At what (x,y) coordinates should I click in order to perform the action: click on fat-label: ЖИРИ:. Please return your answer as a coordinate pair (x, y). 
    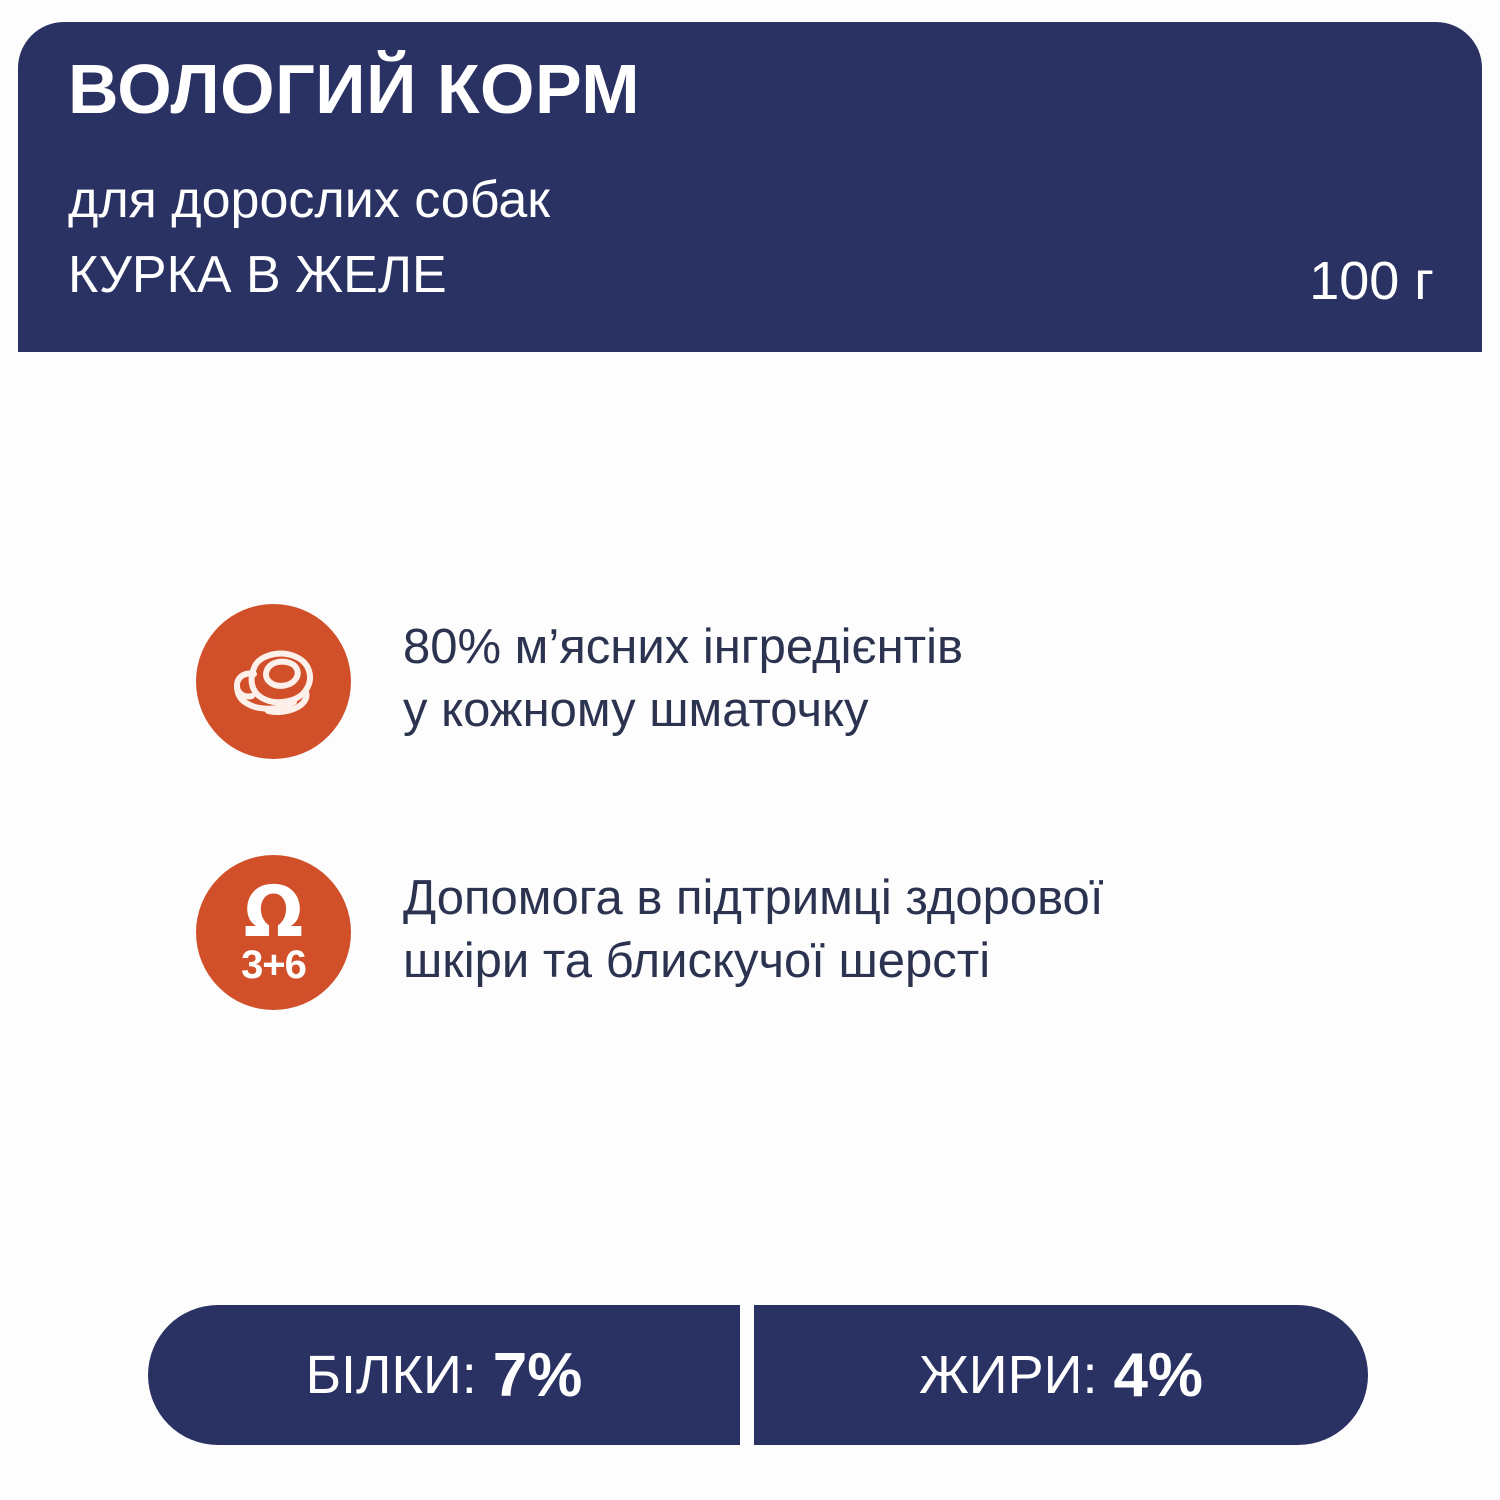
    Looking at the image, I should click on (1008, 1375).